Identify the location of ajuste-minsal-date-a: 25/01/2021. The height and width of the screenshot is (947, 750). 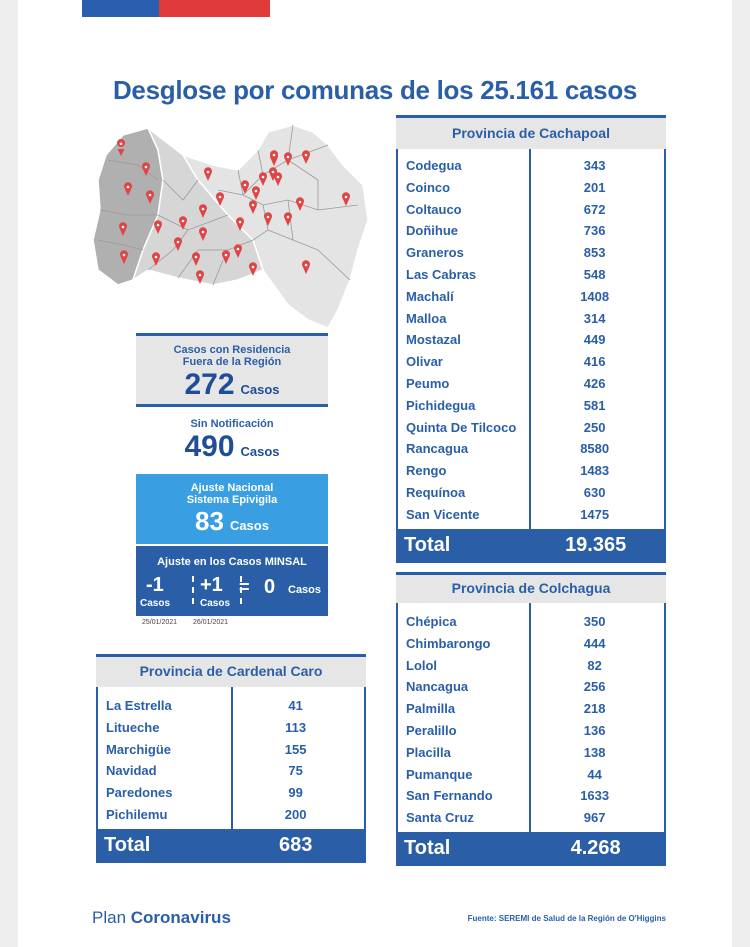
(160, 622).